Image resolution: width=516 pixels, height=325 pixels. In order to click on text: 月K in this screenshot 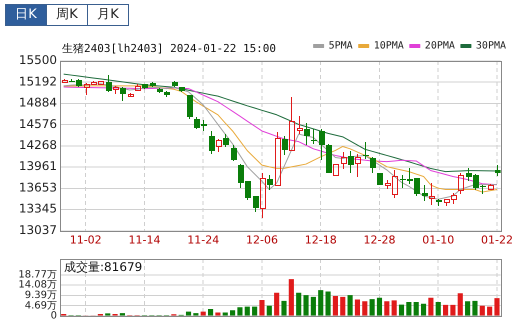, I will do `click(107, 15)`.